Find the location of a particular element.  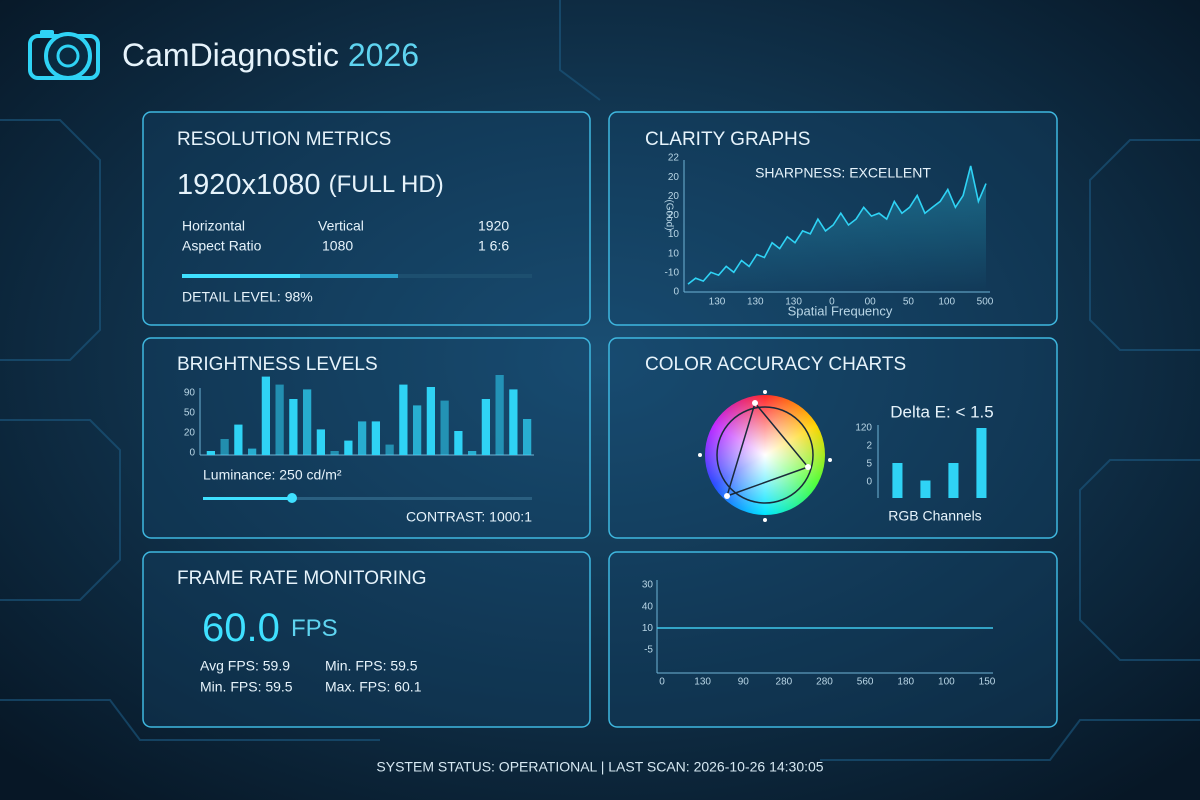

stat: Max. FPS: 60.1 is located at coordinates (373, 687).